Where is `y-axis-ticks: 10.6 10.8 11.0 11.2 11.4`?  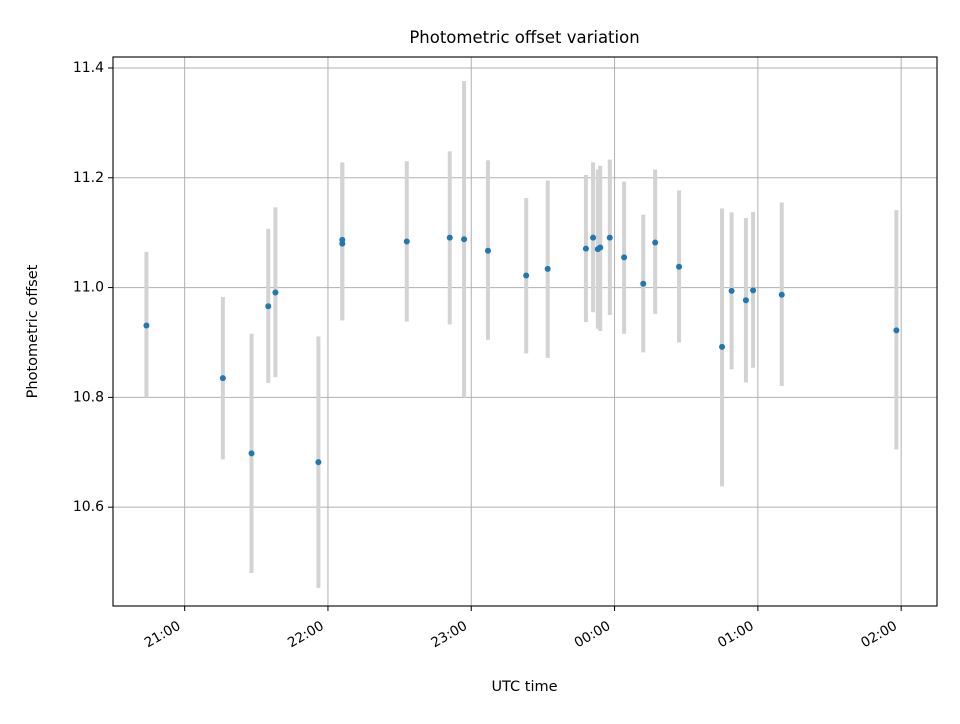 y-axis-ticks: 10.6 10.8 11.0 11.2 11.4 is located at coordinates (93, 287).